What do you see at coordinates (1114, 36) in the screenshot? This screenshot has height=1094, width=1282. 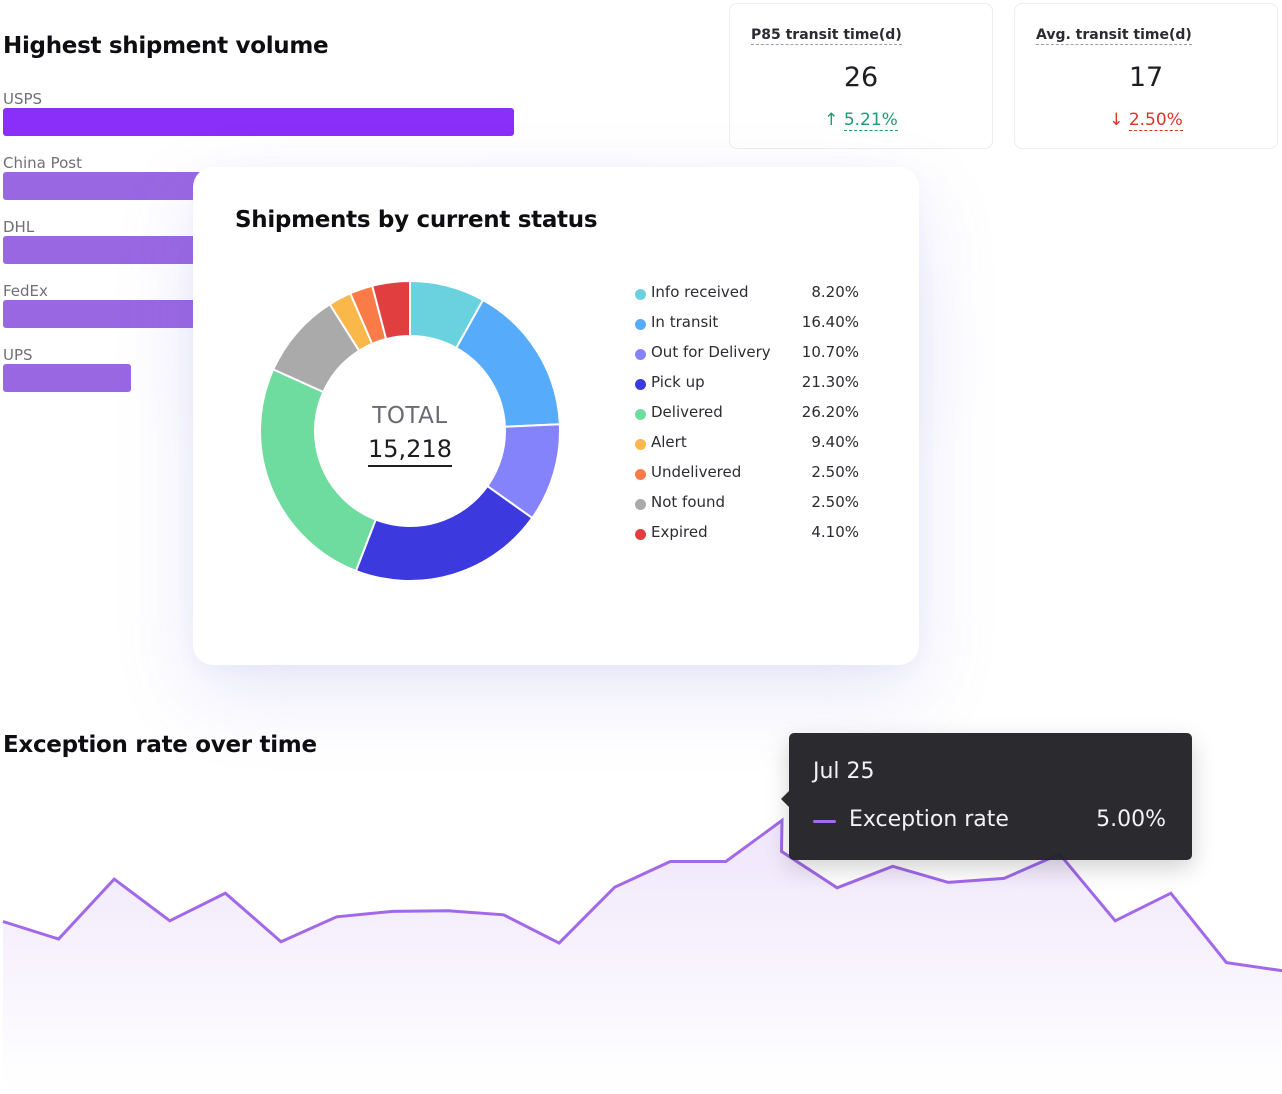 I see `stat-label: Avg. transit time(d)` at bounding box center [1114, 36].